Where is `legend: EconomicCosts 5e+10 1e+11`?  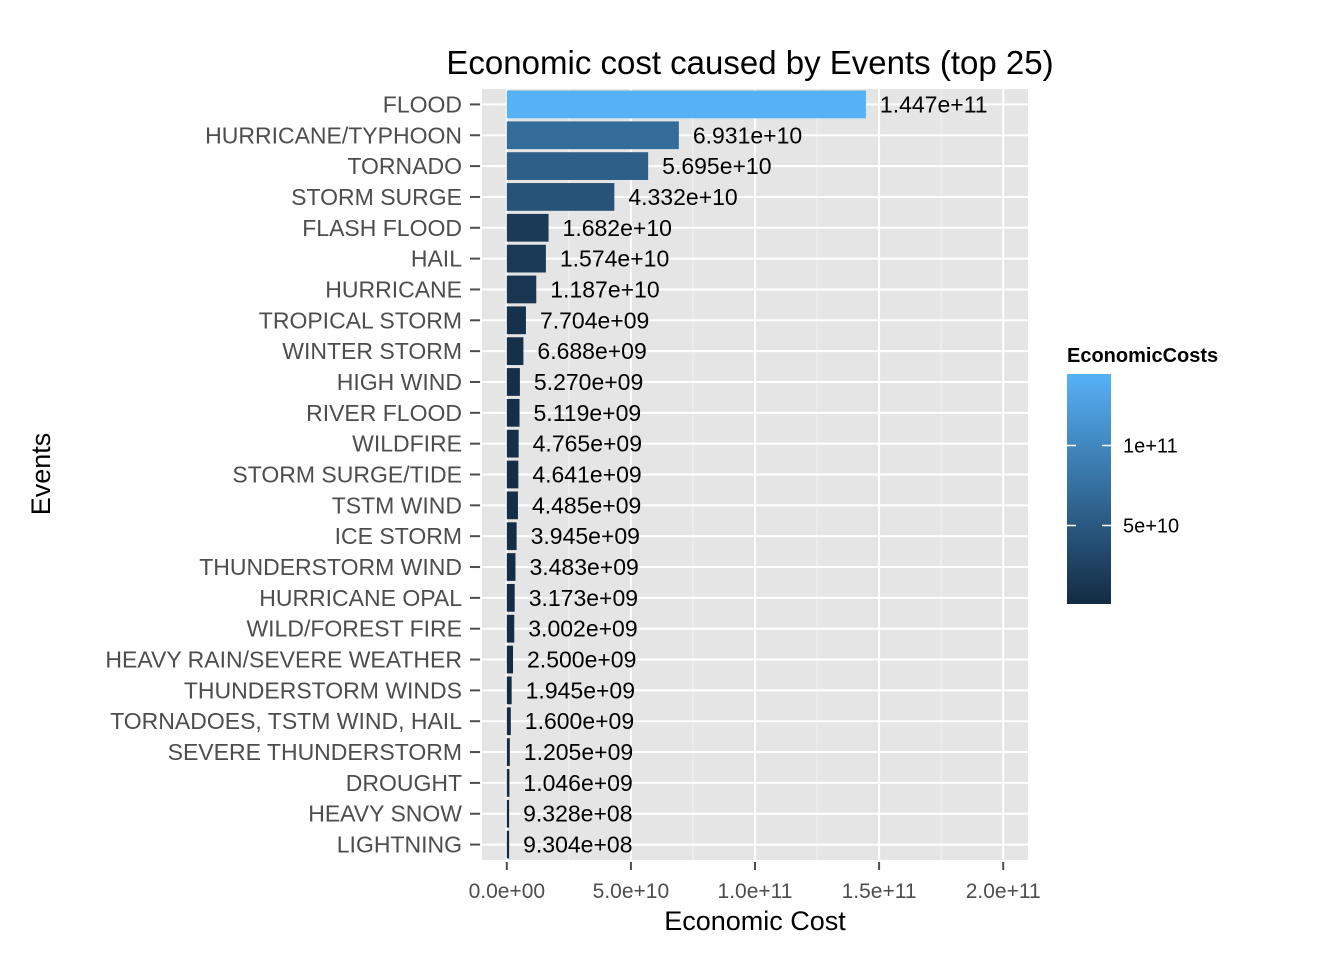
legend: EconomicCosts 5e+10 1e+11 is located at coordinates (1142, 474).